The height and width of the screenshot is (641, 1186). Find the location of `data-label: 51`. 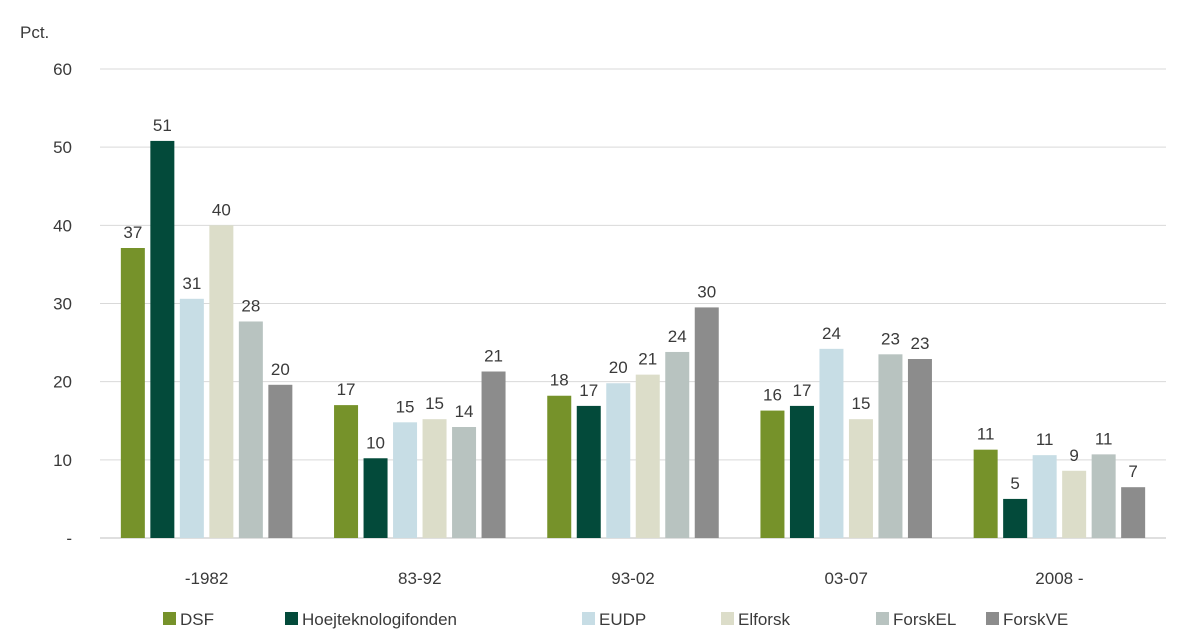

data-label: 51 is located at coordinates (162, 125).